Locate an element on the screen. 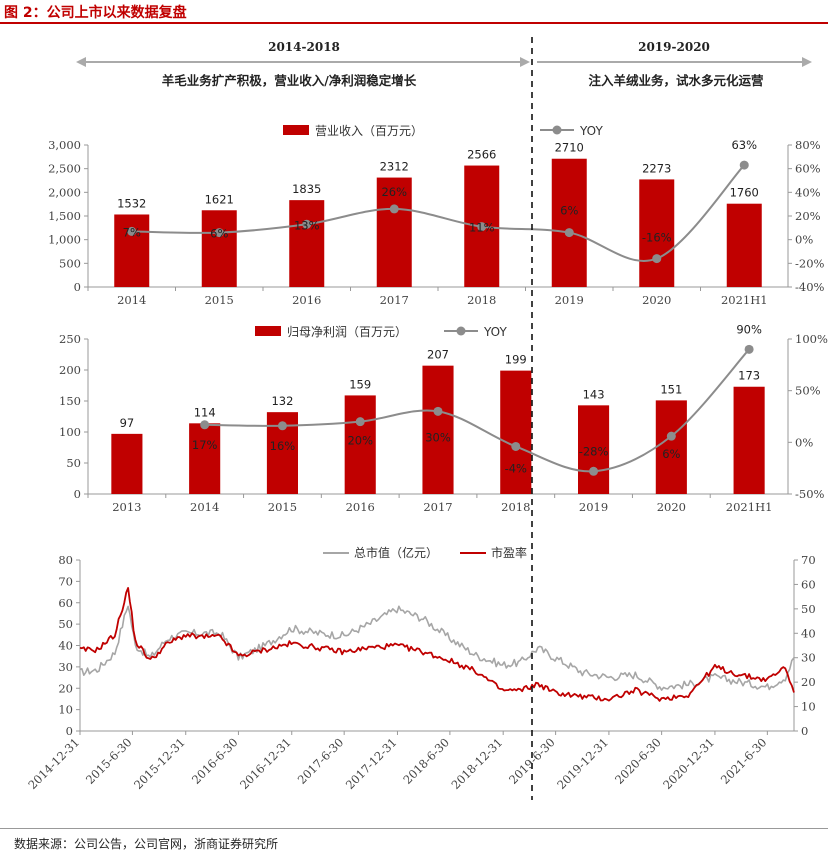 This screenshot has width=828, height=863. source-rule is located at coordinates (414, 828).